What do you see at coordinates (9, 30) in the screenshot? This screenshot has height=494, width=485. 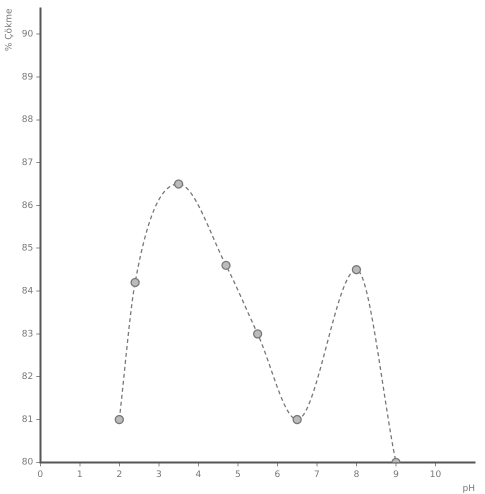 I see `y-axis-title: % Çökme` at bounding box center [9, 30].